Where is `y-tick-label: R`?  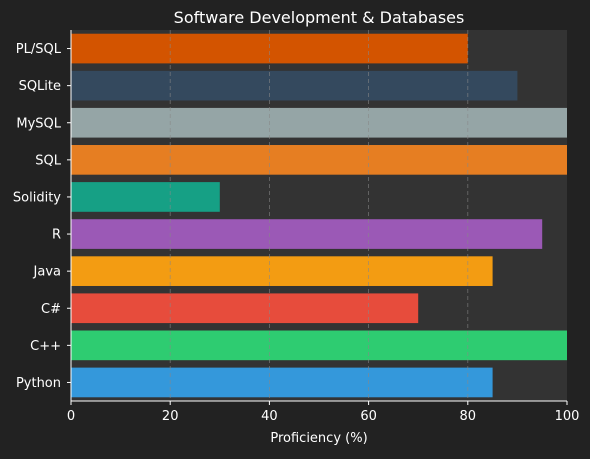
y-tick-label: R is located at coordinates (56, 235).